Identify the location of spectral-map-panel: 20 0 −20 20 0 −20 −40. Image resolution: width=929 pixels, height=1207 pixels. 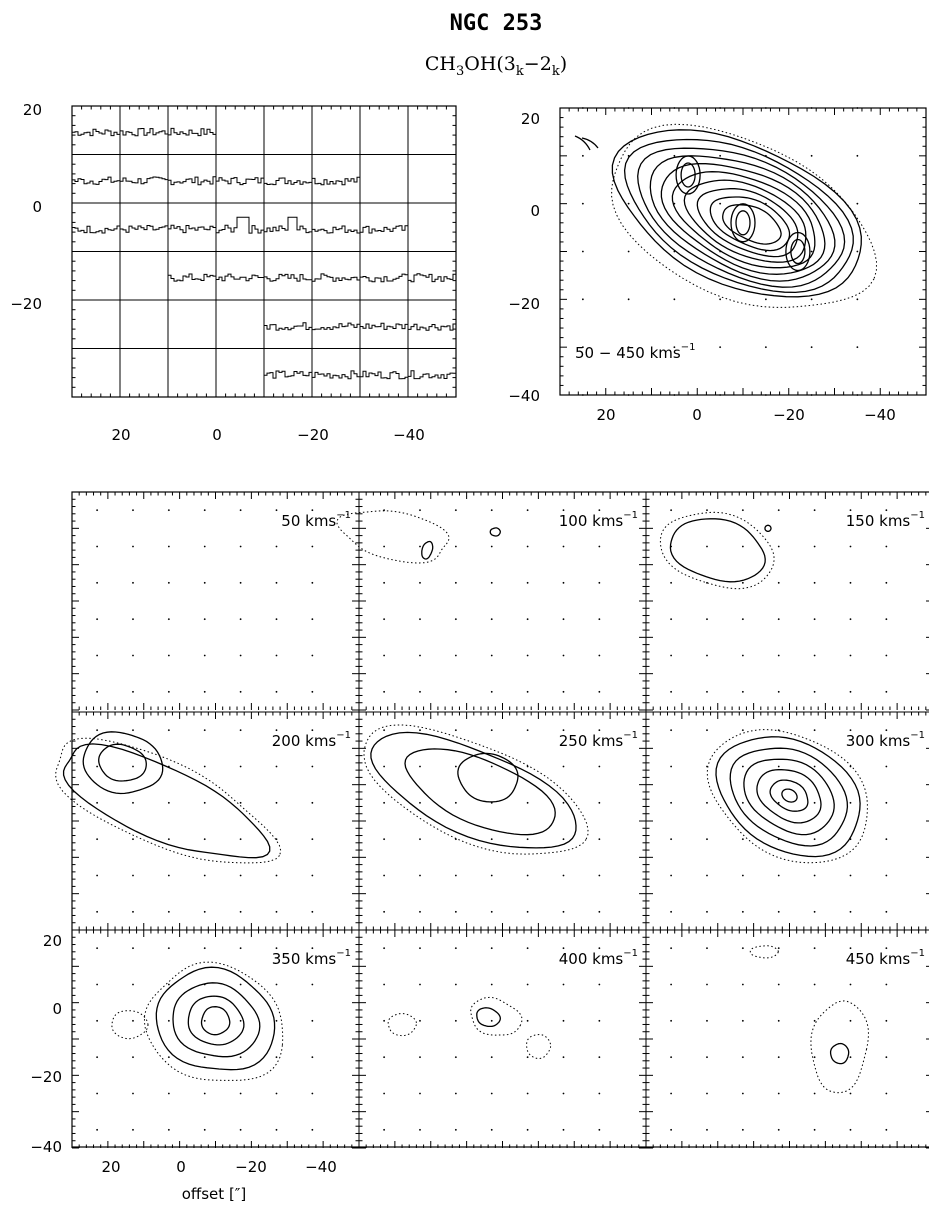
(233, 272).